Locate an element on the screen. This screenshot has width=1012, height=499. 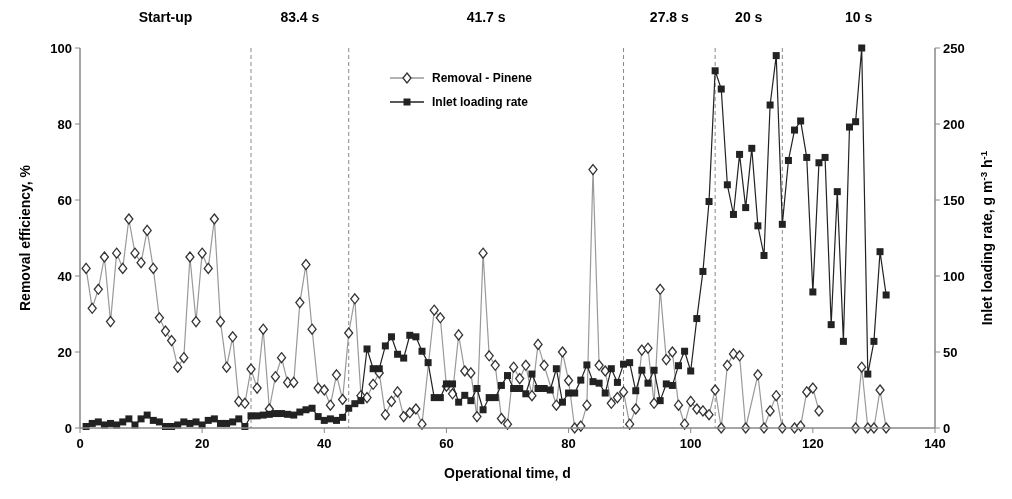
x-tick-label: 120 is located at coordinates (813, 443).